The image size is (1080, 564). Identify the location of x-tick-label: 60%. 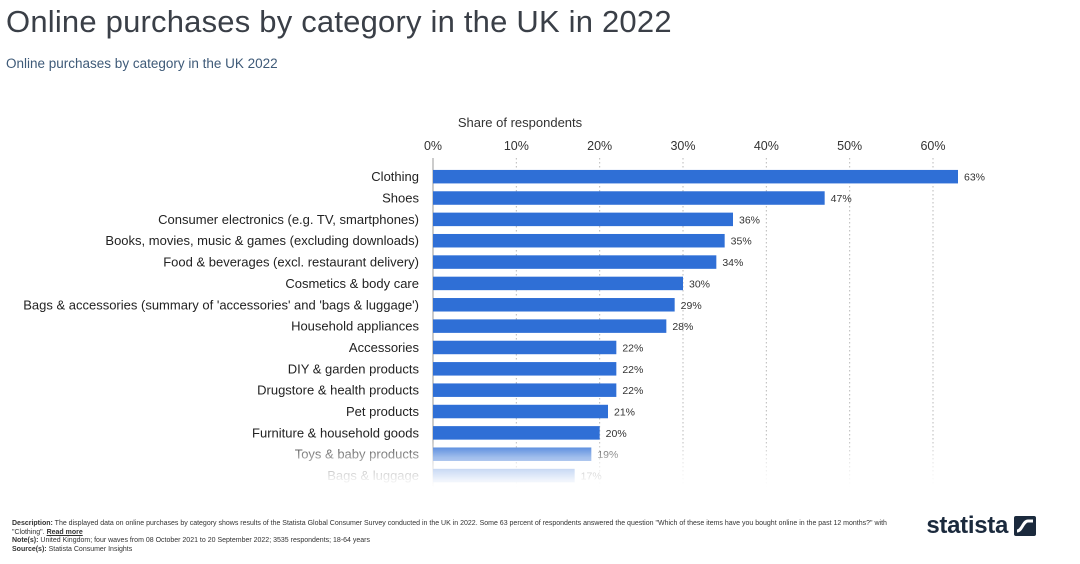
(932, 146).